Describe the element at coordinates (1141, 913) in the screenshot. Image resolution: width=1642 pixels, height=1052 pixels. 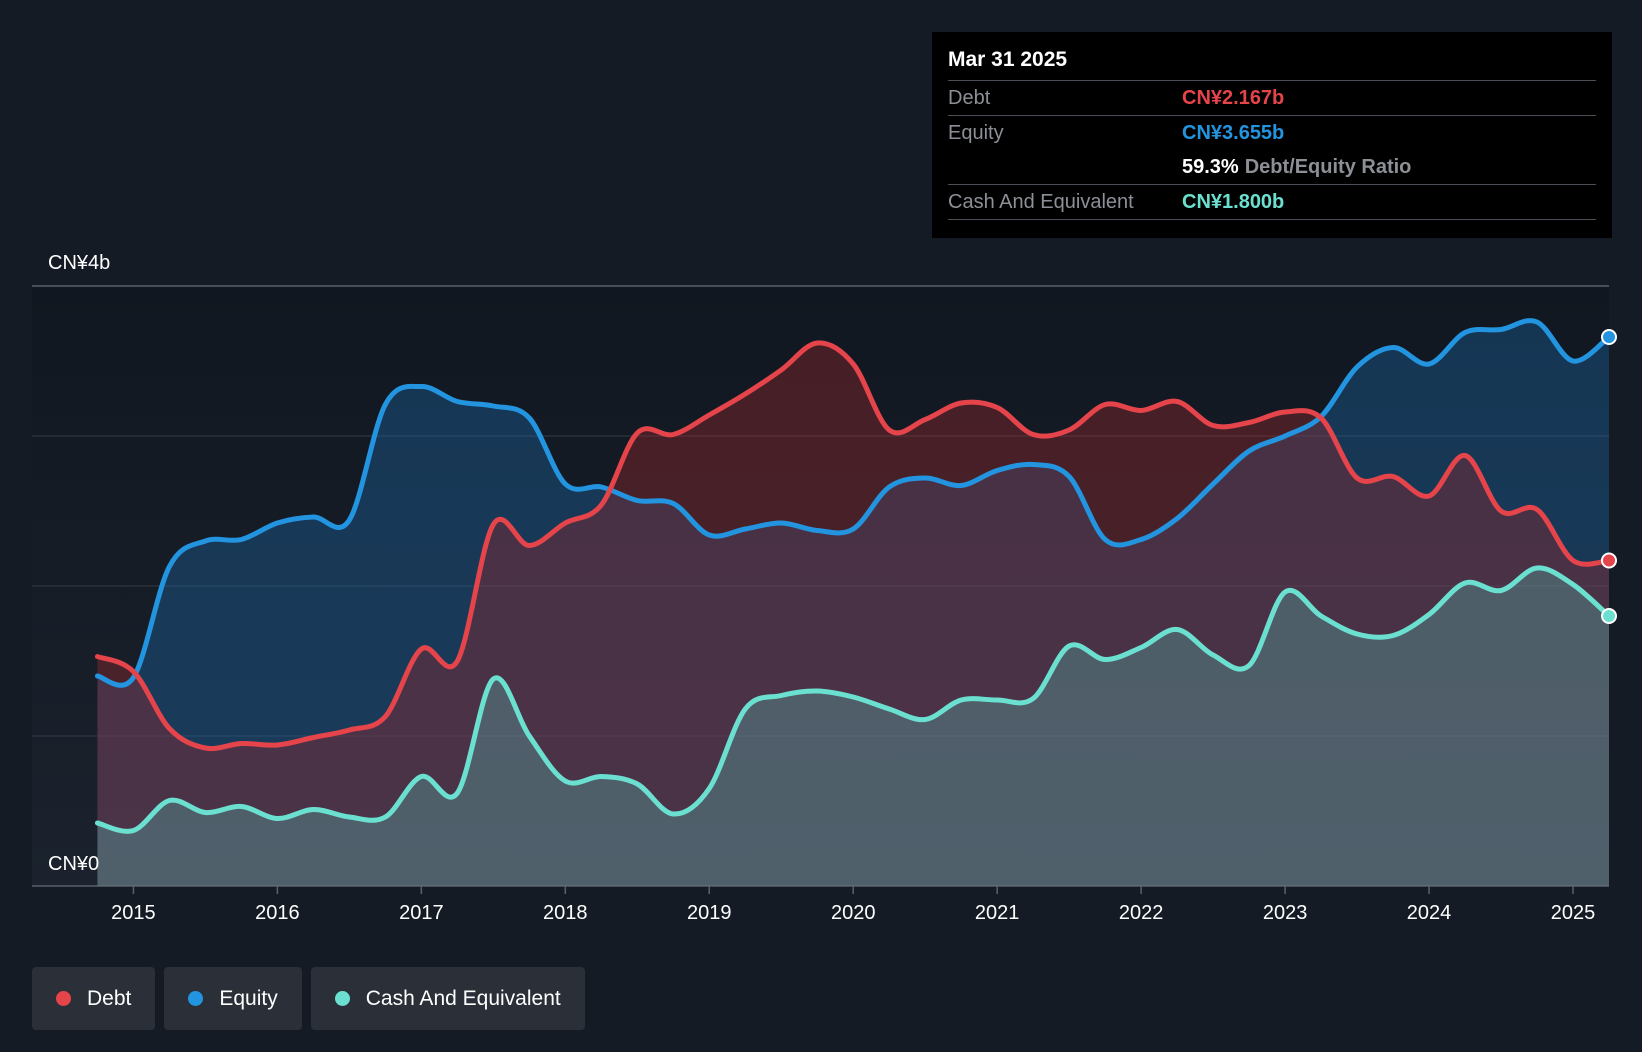
I see `x-tick-label: 2022` at that location.